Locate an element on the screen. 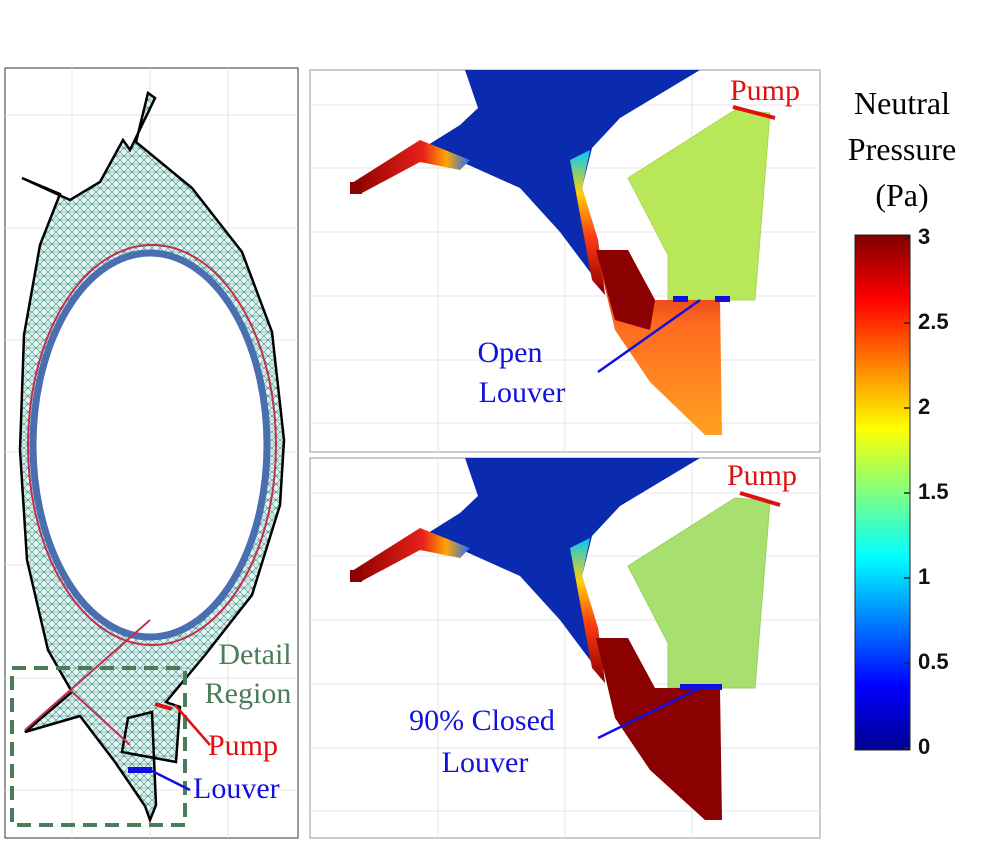  pump-leader is located at coordinates (192, 725).